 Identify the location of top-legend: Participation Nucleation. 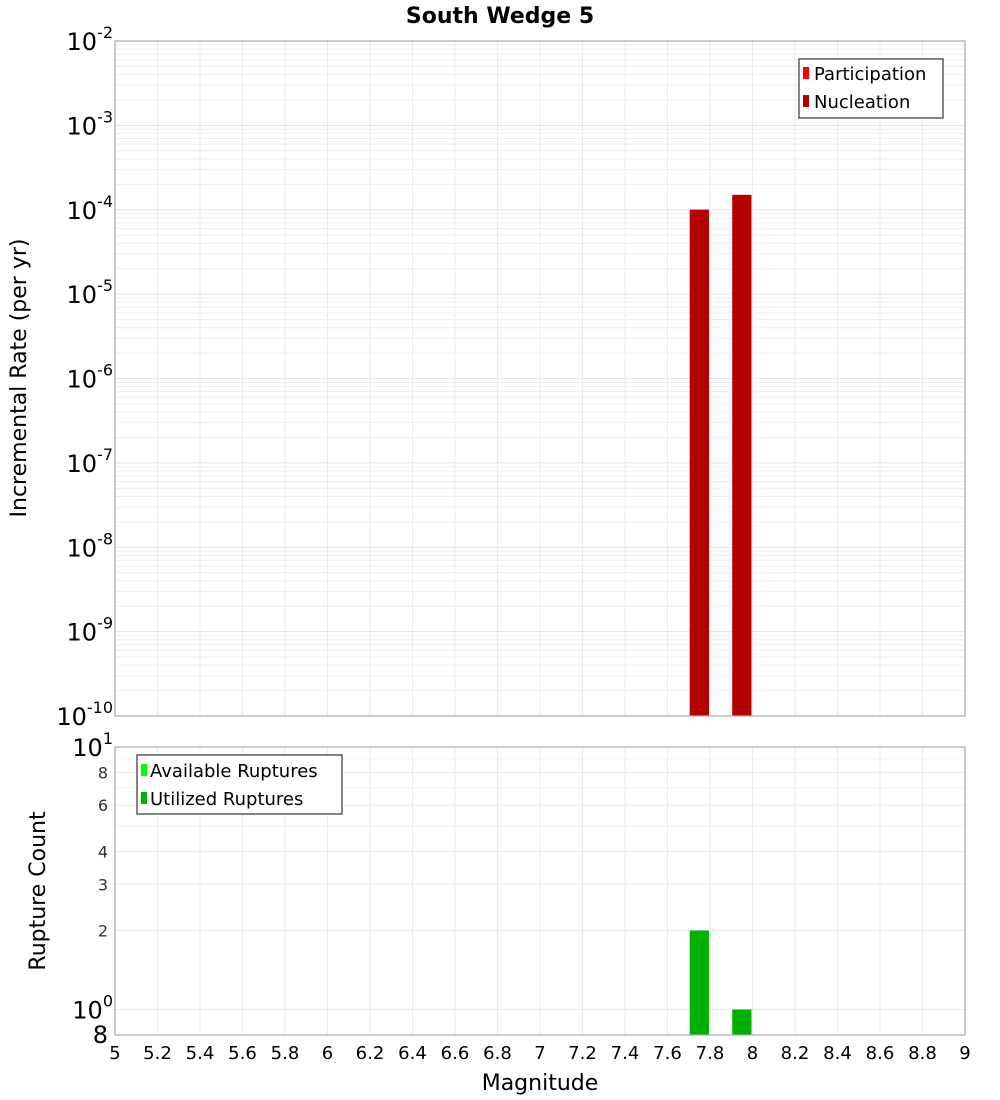
(871, 88).